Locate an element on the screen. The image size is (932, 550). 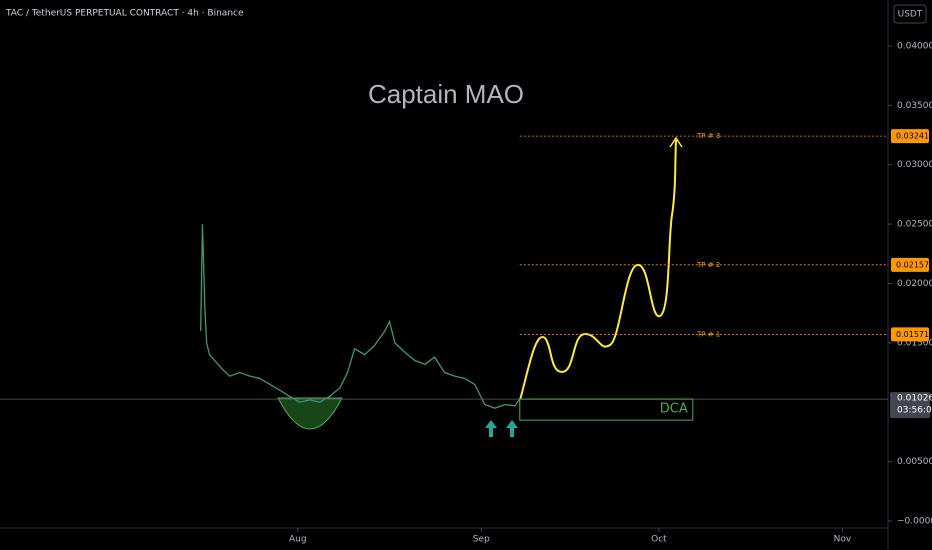
projection-path is located at coordinates (598, 270).